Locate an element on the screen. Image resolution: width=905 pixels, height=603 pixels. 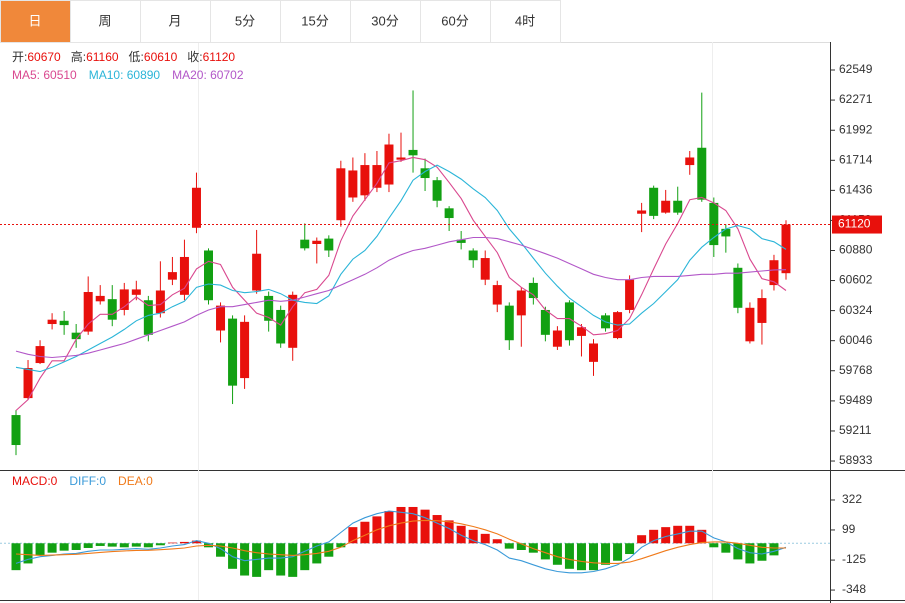
ohlc-label: 高: is located at coordinates (78, 56).